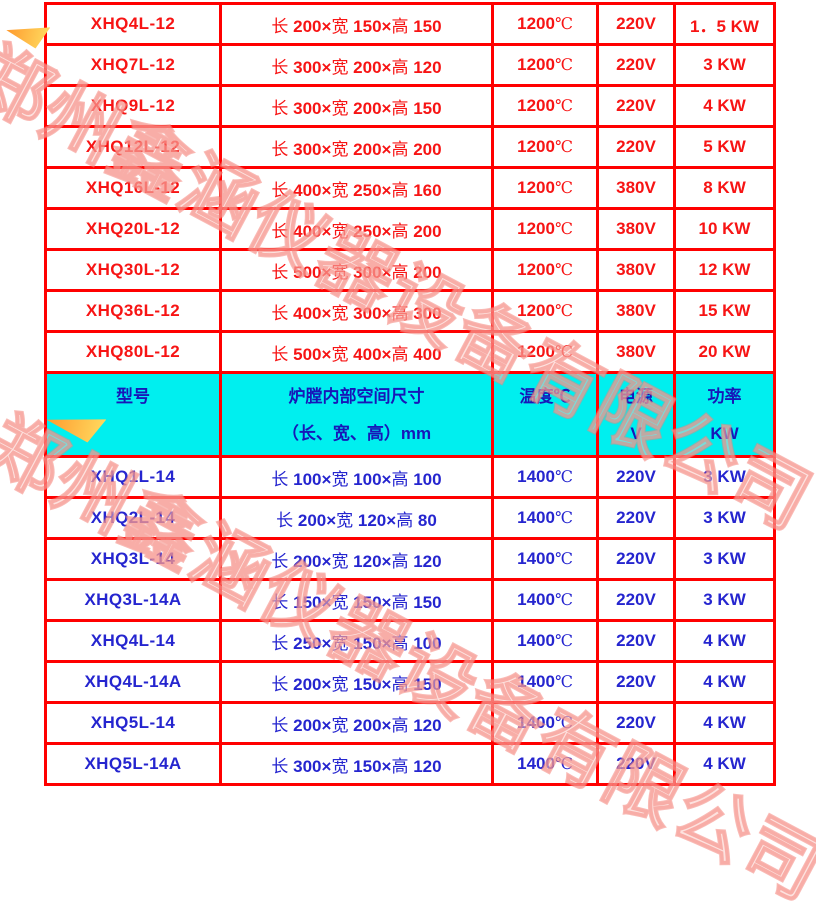 Image resolution: width=816 pixels, height=921 pixels. Describe the element at coordinates (356, 311) in the screenshot. I see `dims-cell: 长 400×宽 300×高 300` at that location.